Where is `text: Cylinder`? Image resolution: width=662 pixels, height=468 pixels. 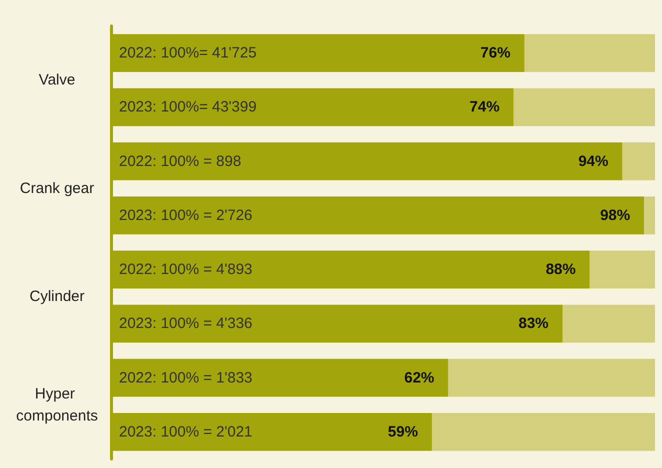
text: Cylinder is located at coordinates (57, 297).